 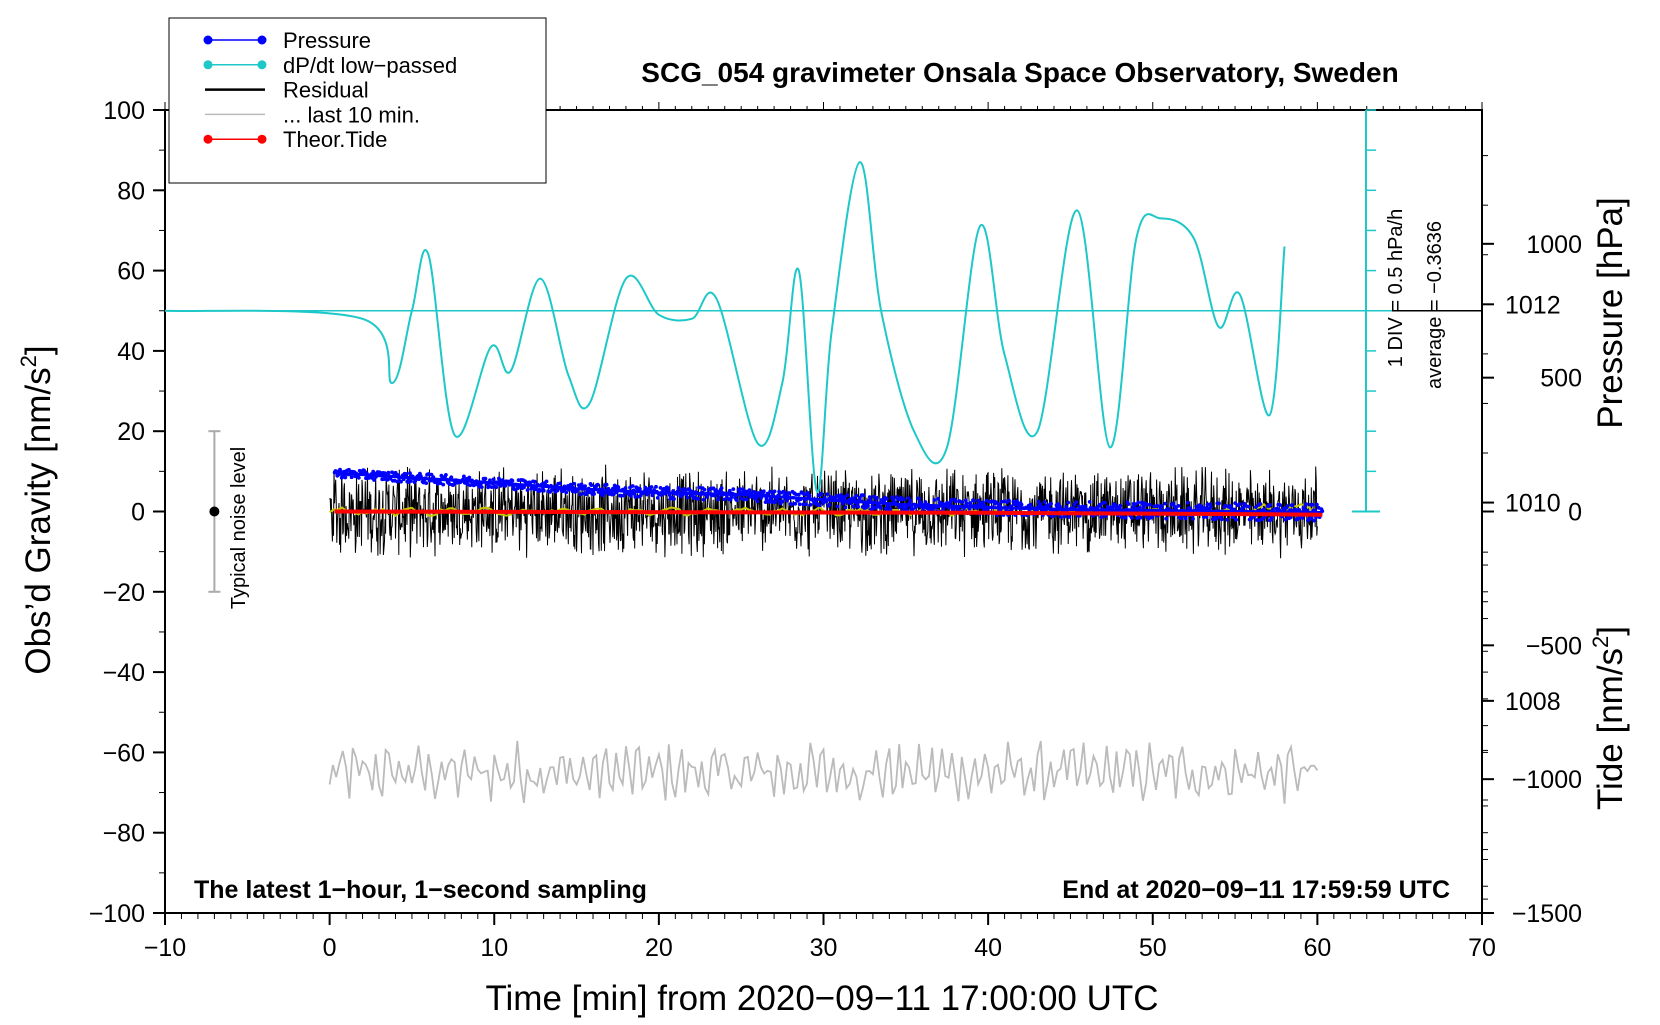 What do you see at coordinates (828, 492) in the screenshot?
I see `pressure-trend` at bounding box center [828, 492].